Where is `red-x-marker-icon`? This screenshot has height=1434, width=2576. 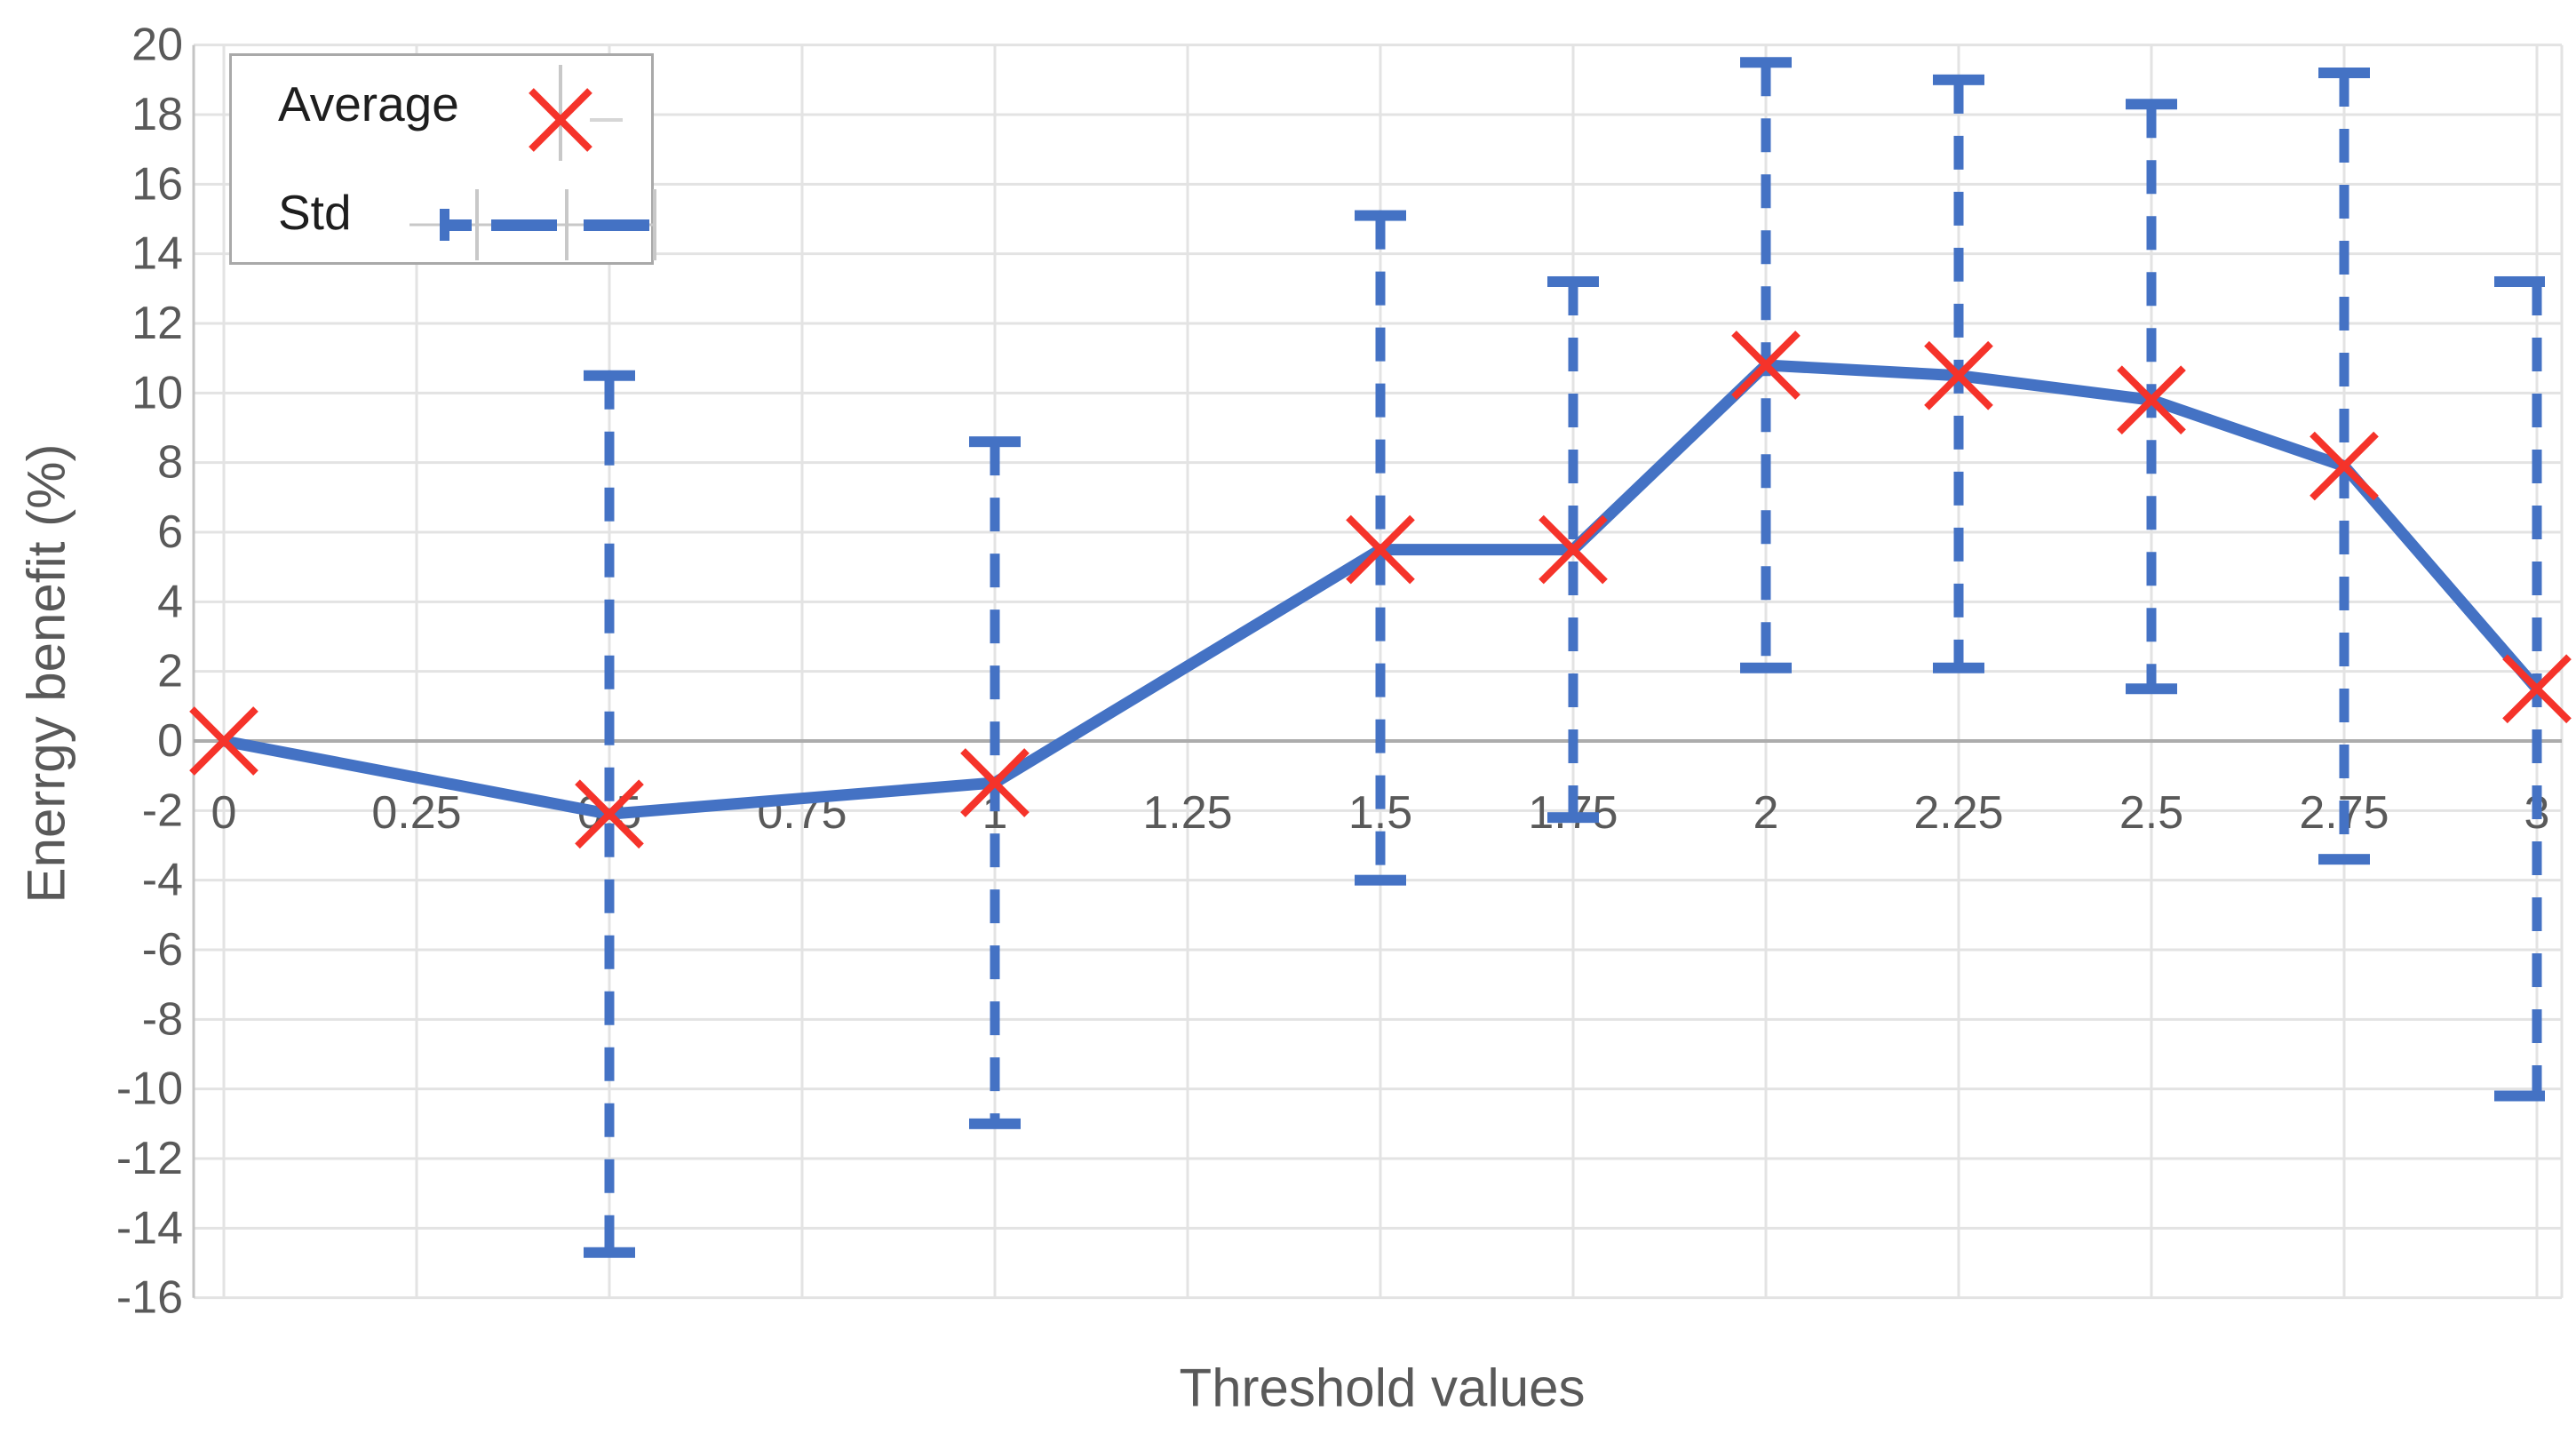
red-x-marker-icon is located at coordinates (576, 113).